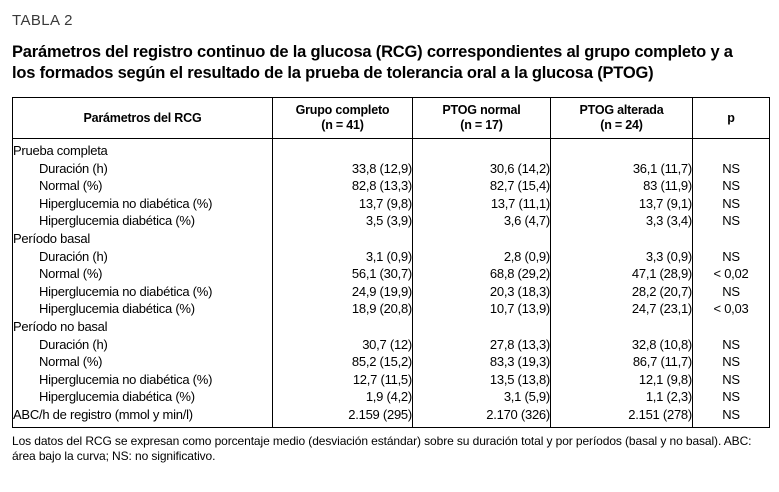 The width and height of the screenshot is (779, 492). What do you see at coordinates (481, 256) in the screenshot?
I see `value-cell: 2,8 (0,9)` at bounding box center [481, 256].